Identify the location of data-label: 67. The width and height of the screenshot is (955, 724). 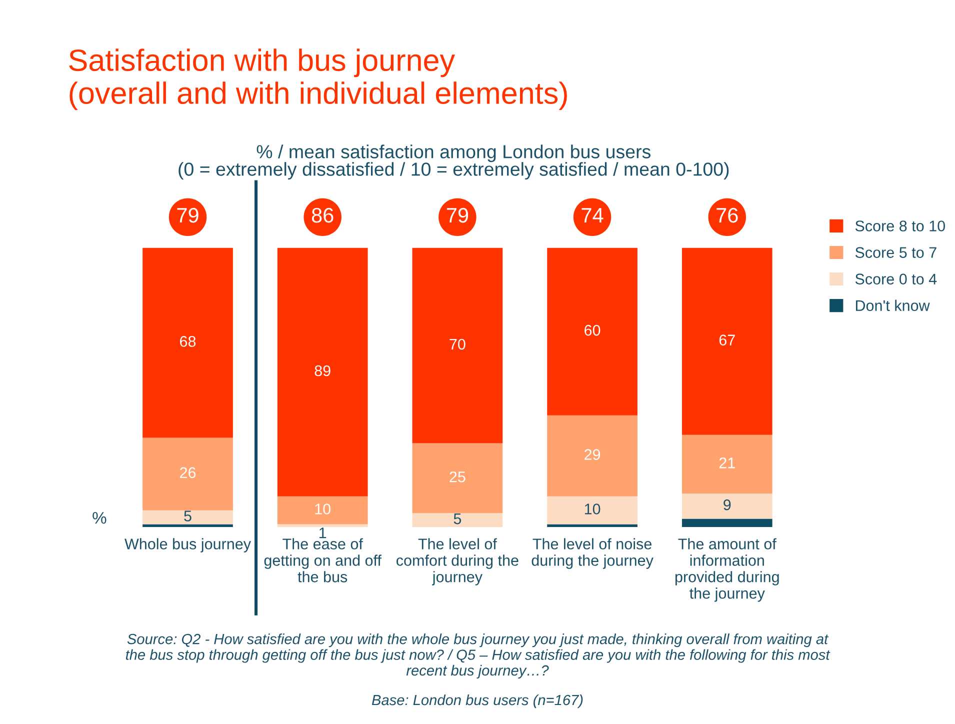
(727, 340).